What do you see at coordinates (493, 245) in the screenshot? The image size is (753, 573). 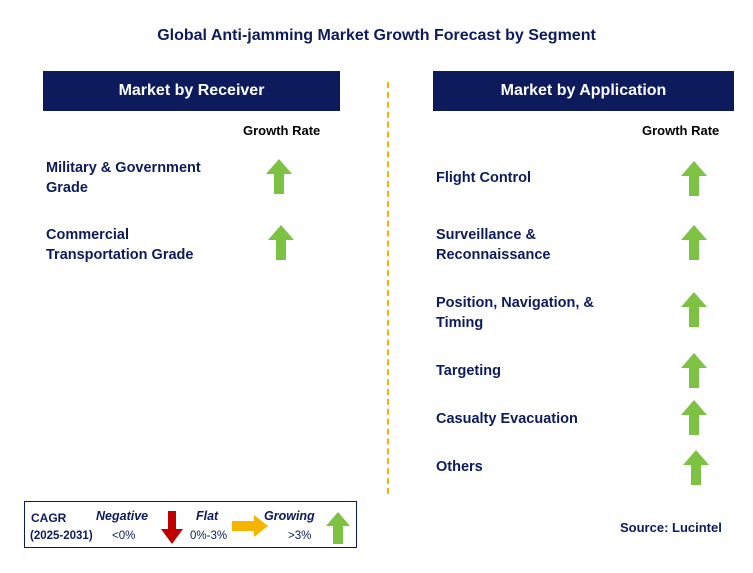 I see `application-item-surveillance: Surveillance & Reconnaissance` at bounding box center [493, 245].